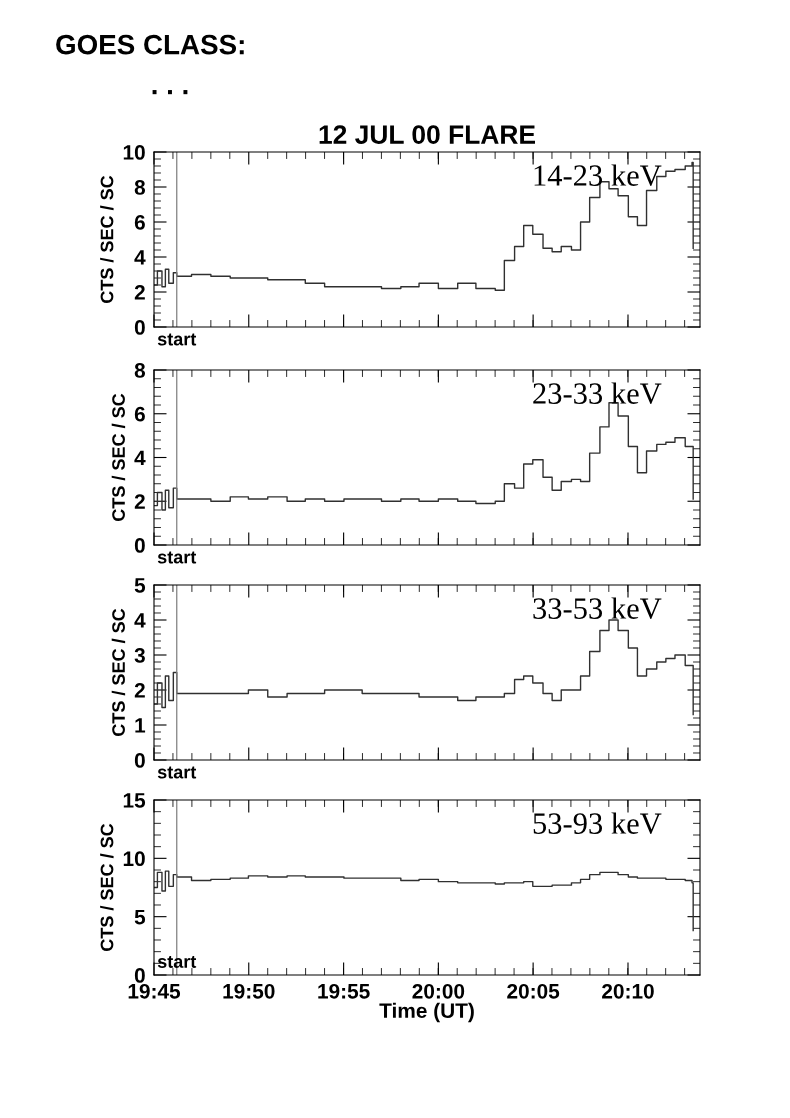  Describe the element at coordinates (134, 800) in the screenshot. I see `y-tick-label: 15` at that location.